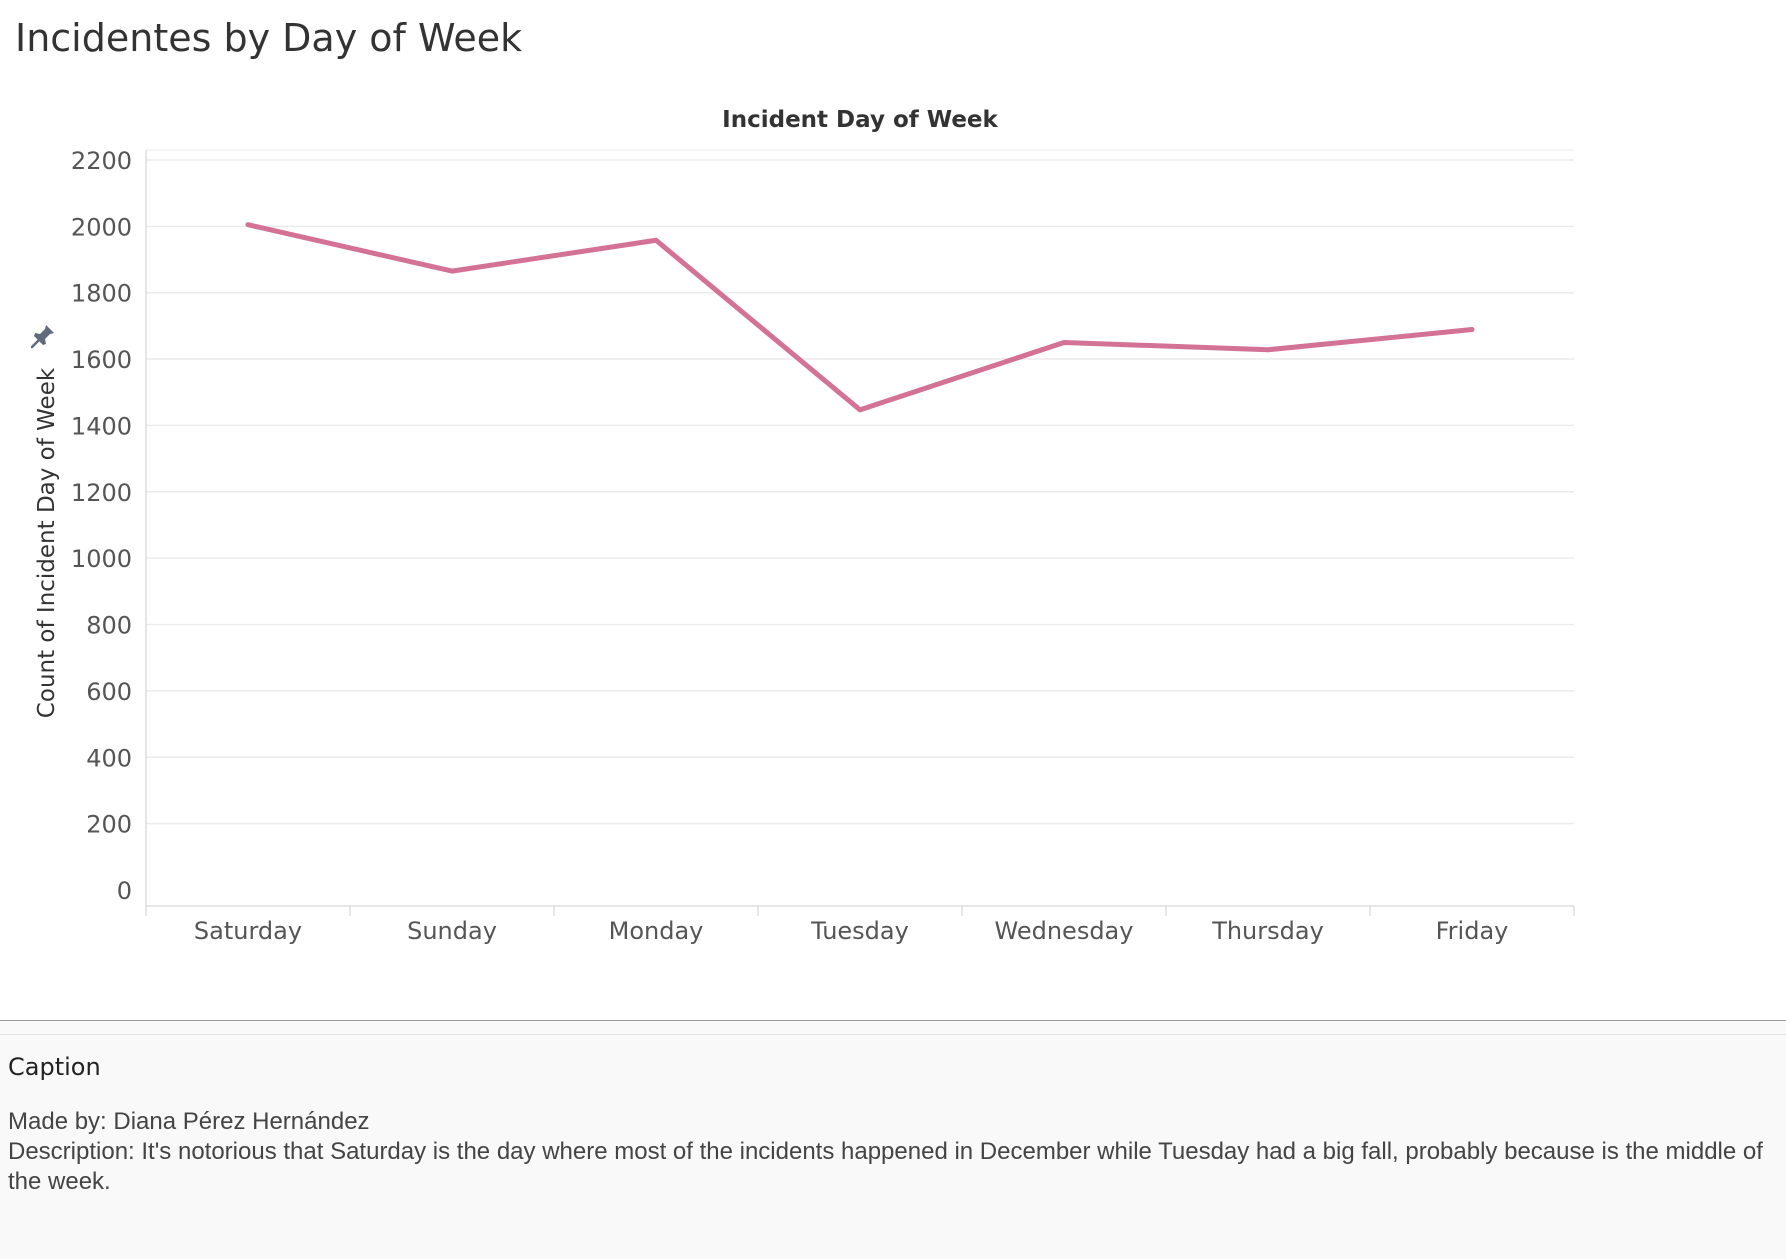 Image resolution: width=1786 pixels, height=1259 pixels. I want to click on caption-made-by: Made by: Diana Pérez Hernández, so click(189, 1121).